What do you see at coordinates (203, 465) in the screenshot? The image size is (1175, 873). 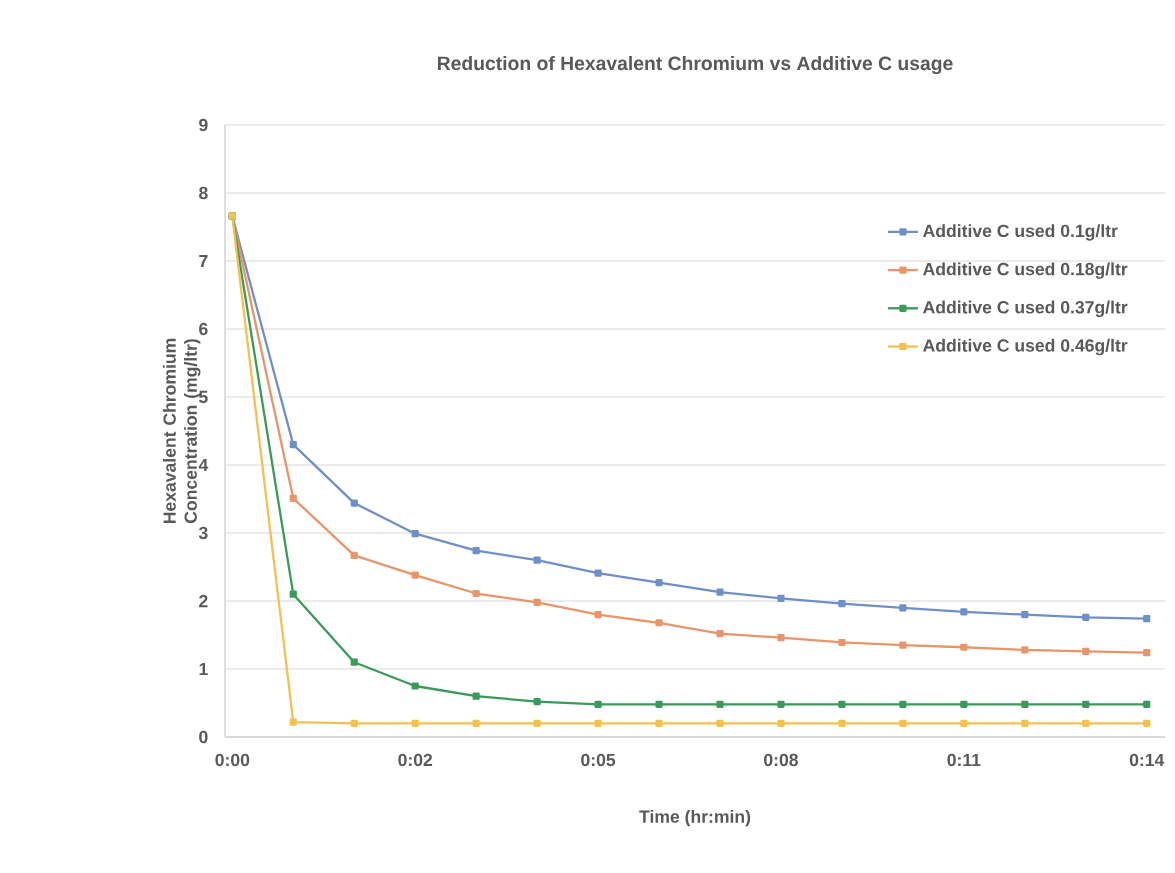 I see `y-tick-label: 4` at bounding box center [203, 465].